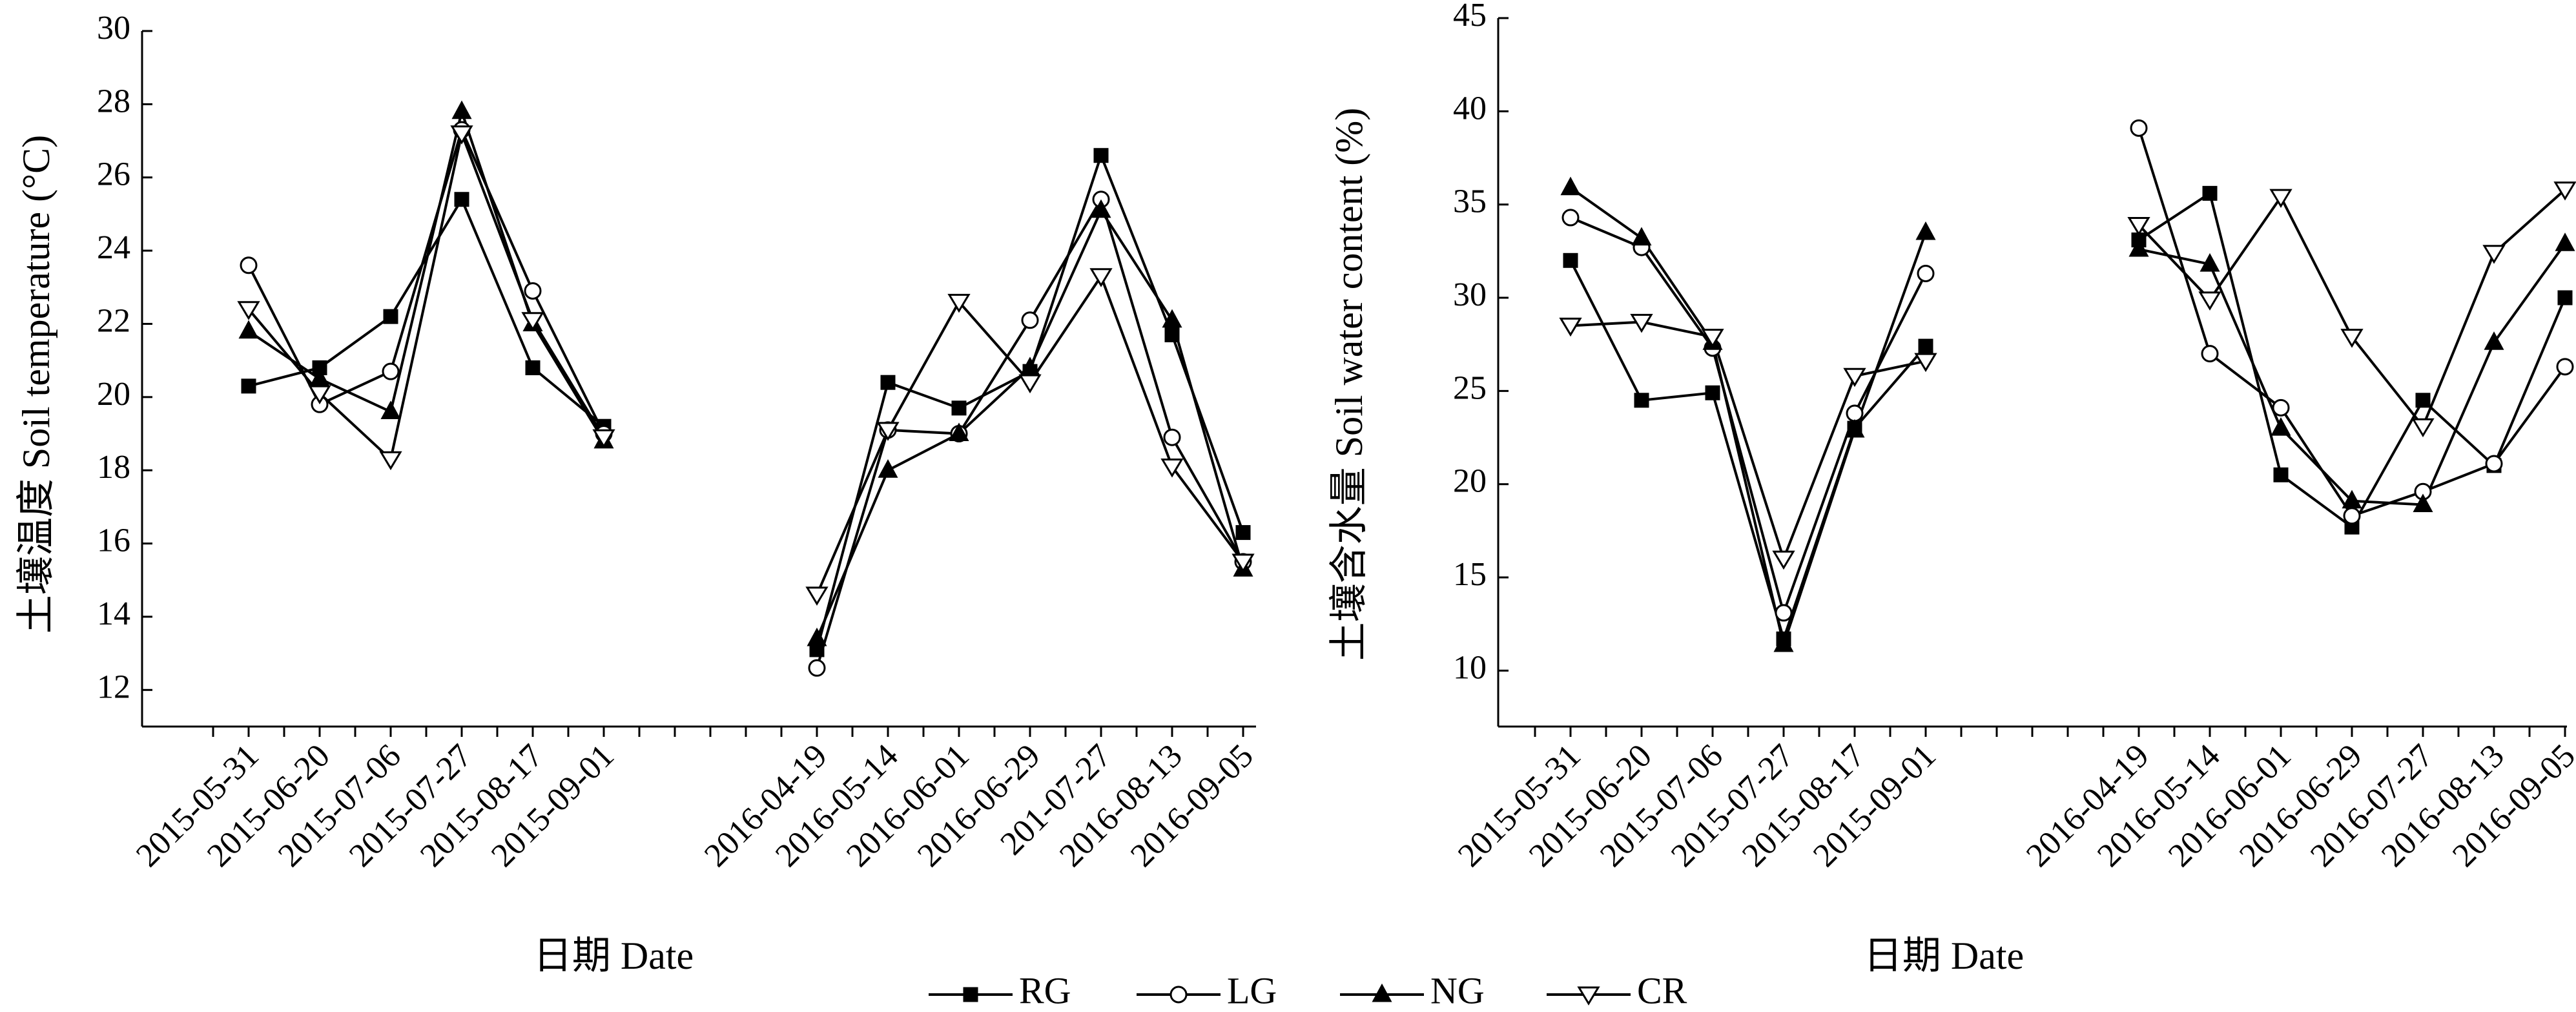  What do you see at coordinates (1045, 990) in the screenshot?
I see `legend-label: RG` at bounding box center [1045, 990].